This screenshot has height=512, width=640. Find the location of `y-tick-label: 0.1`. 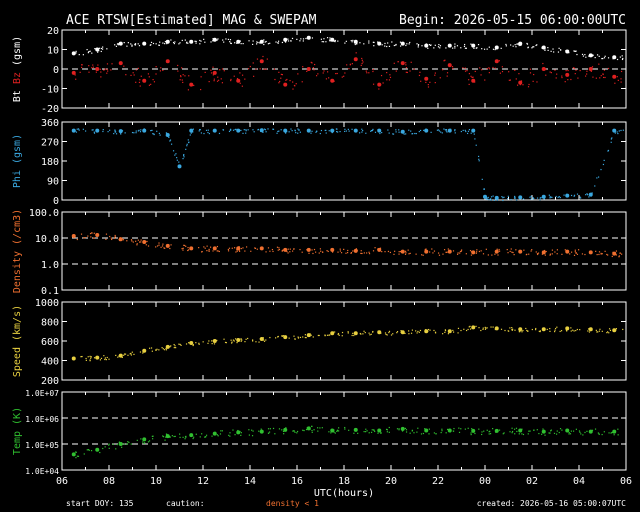

y-tick-label: 0.1 is located at coordinates (50, 291).